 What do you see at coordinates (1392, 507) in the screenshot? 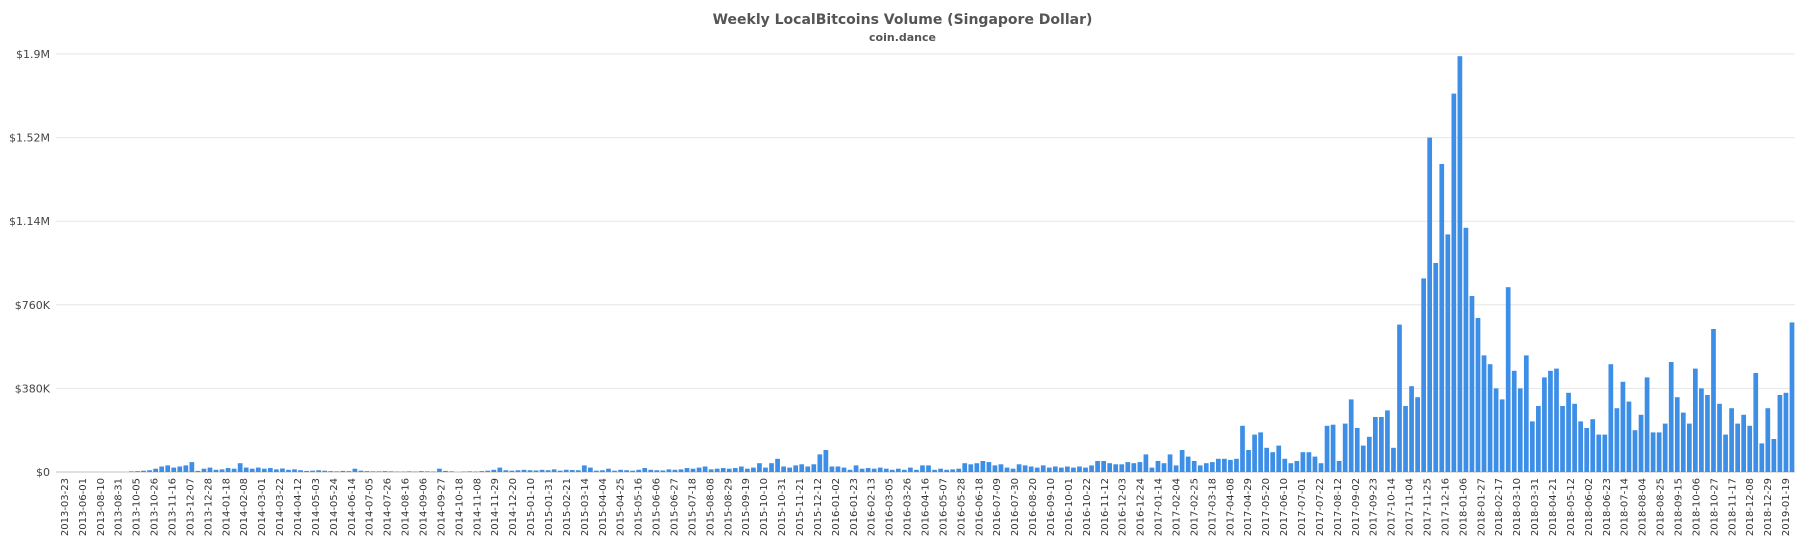
I see `x-tick-label: 2017-10-14` at bounding box center [1392, 507].